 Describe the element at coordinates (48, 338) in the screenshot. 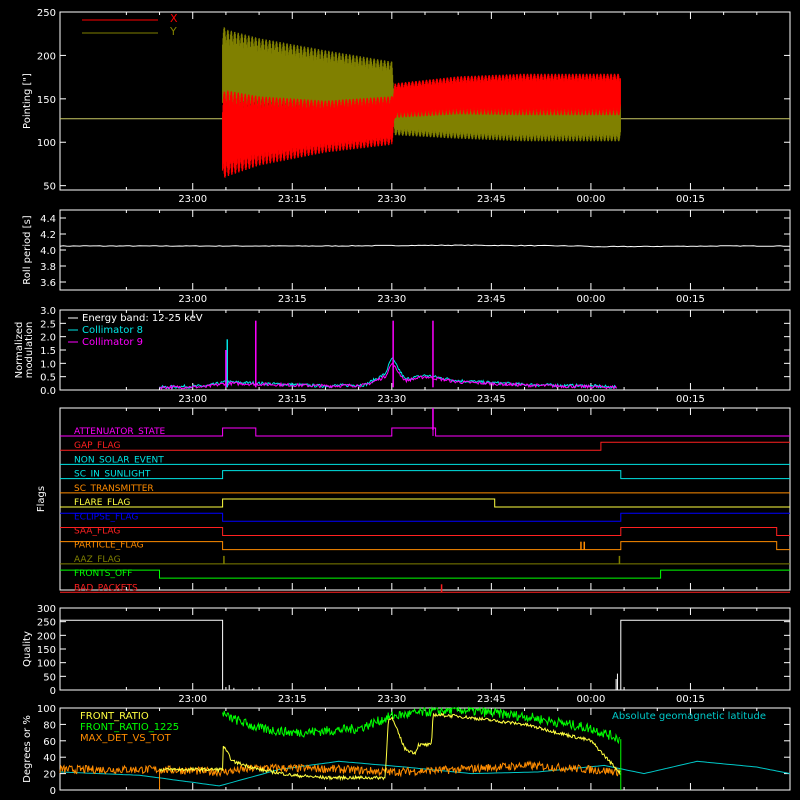

I see `y-tick-label: 2.0` at that location.